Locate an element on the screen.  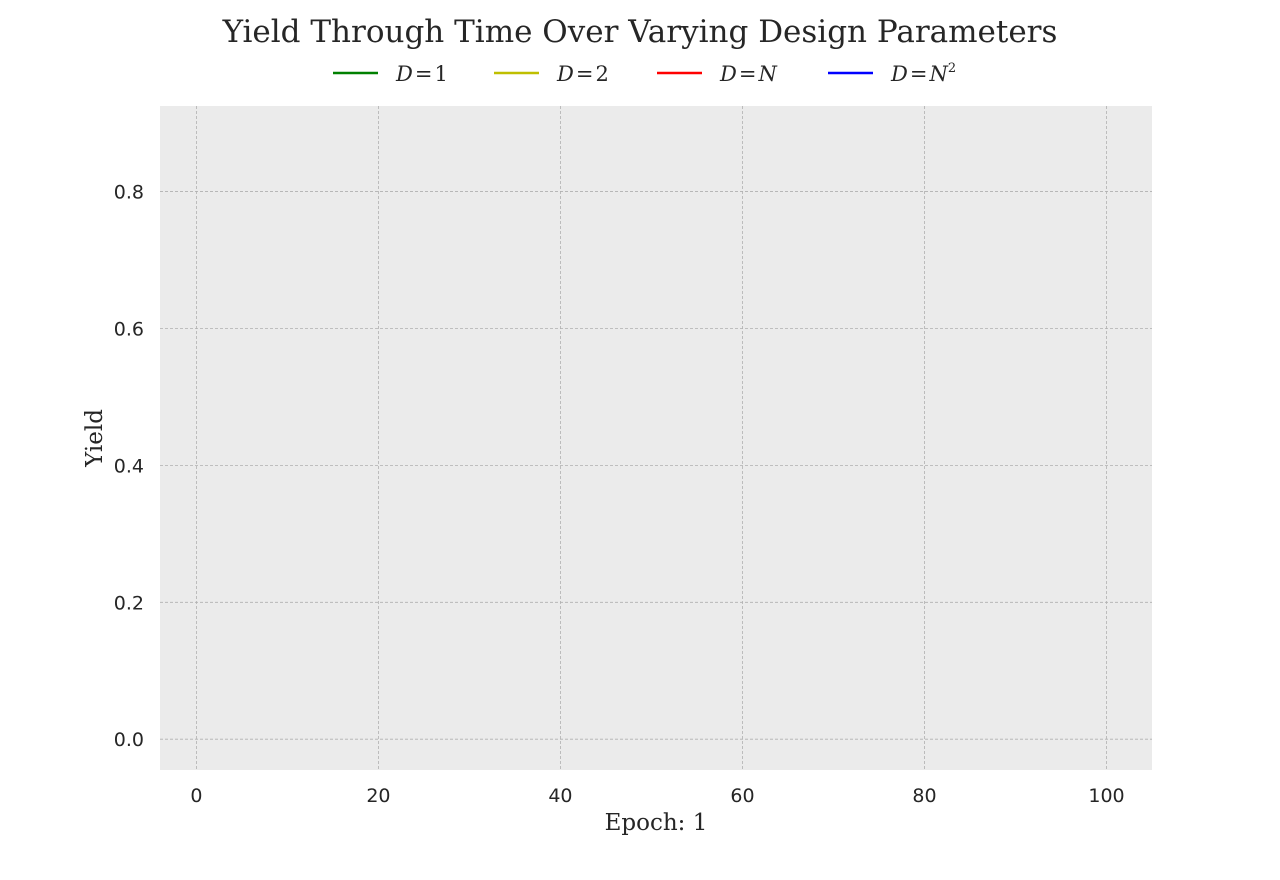
x-tick-label: 0 is located at coordinates (196, 796).